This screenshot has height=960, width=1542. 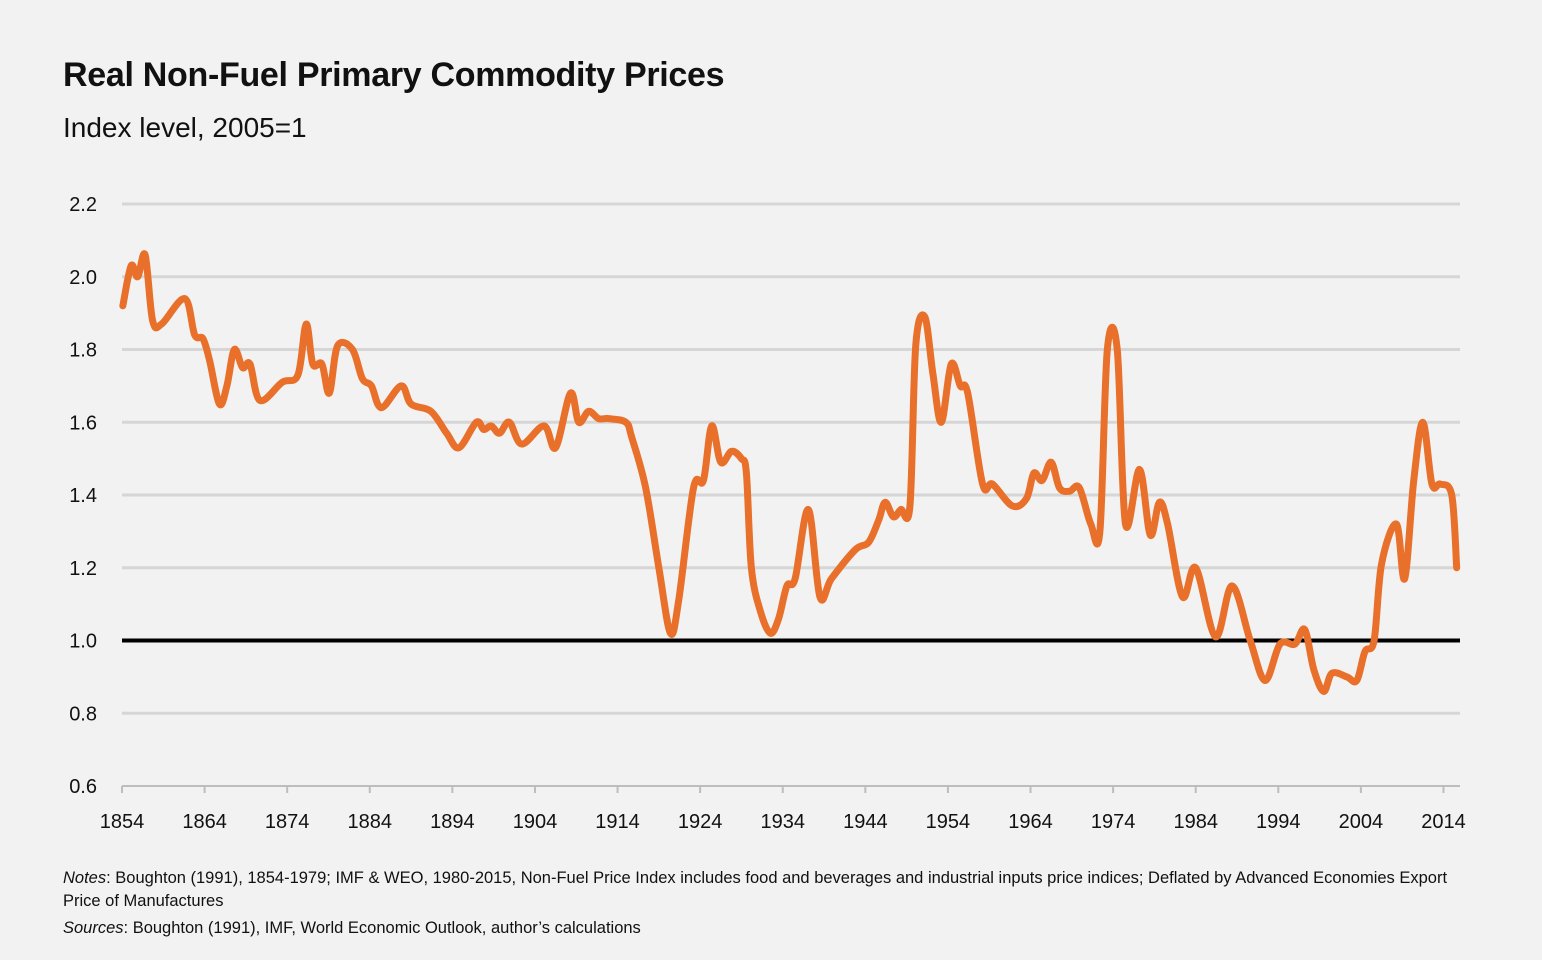 I want to click on y-tick-label: 1.0, so click(x=83, y=642).